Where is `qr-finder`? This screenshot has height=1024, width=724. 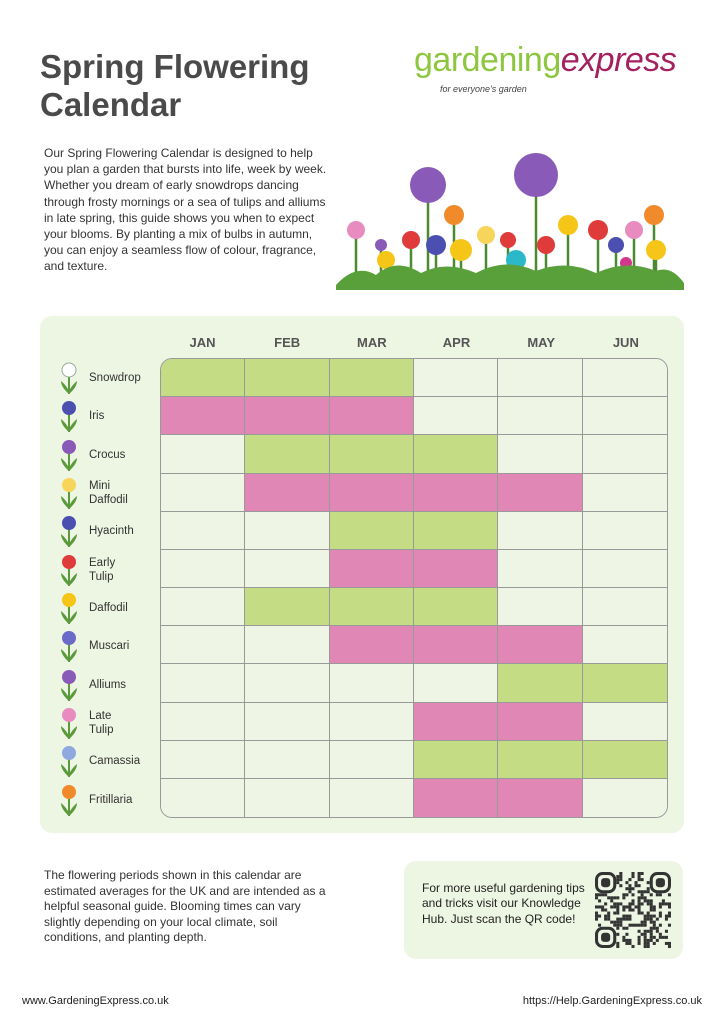
qr-finder is located at coordinates (660, 883).